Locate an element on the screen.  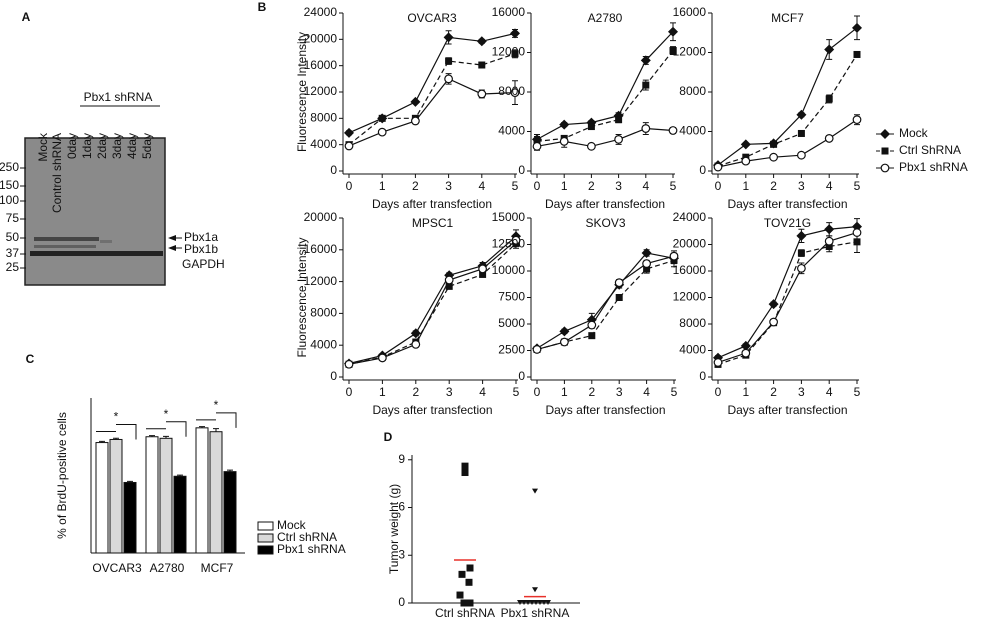
legend-label: Mock is located at coordinates (914, 133).